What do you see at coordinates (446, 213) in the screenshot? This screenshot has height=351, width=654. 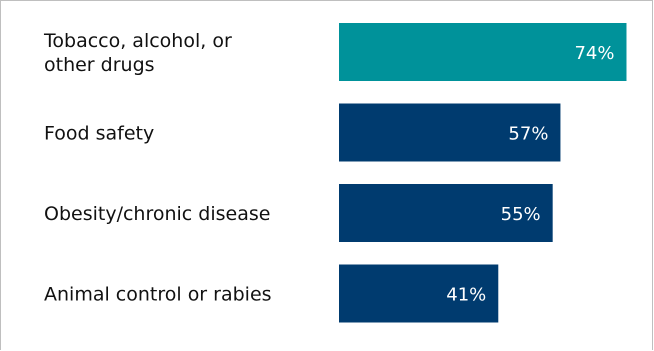 I see `bar-obesity-chronic-disease` at bounding box center [446, 213].